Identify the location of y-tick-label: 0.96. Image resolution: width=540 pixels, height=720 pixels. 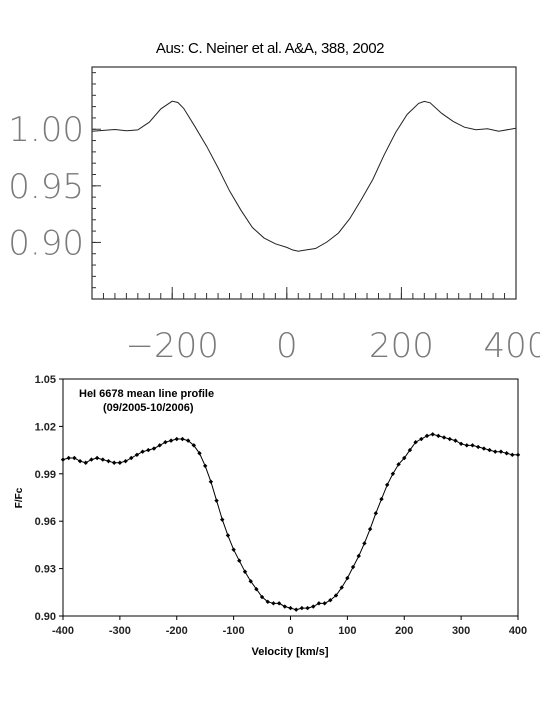
(45, 522).